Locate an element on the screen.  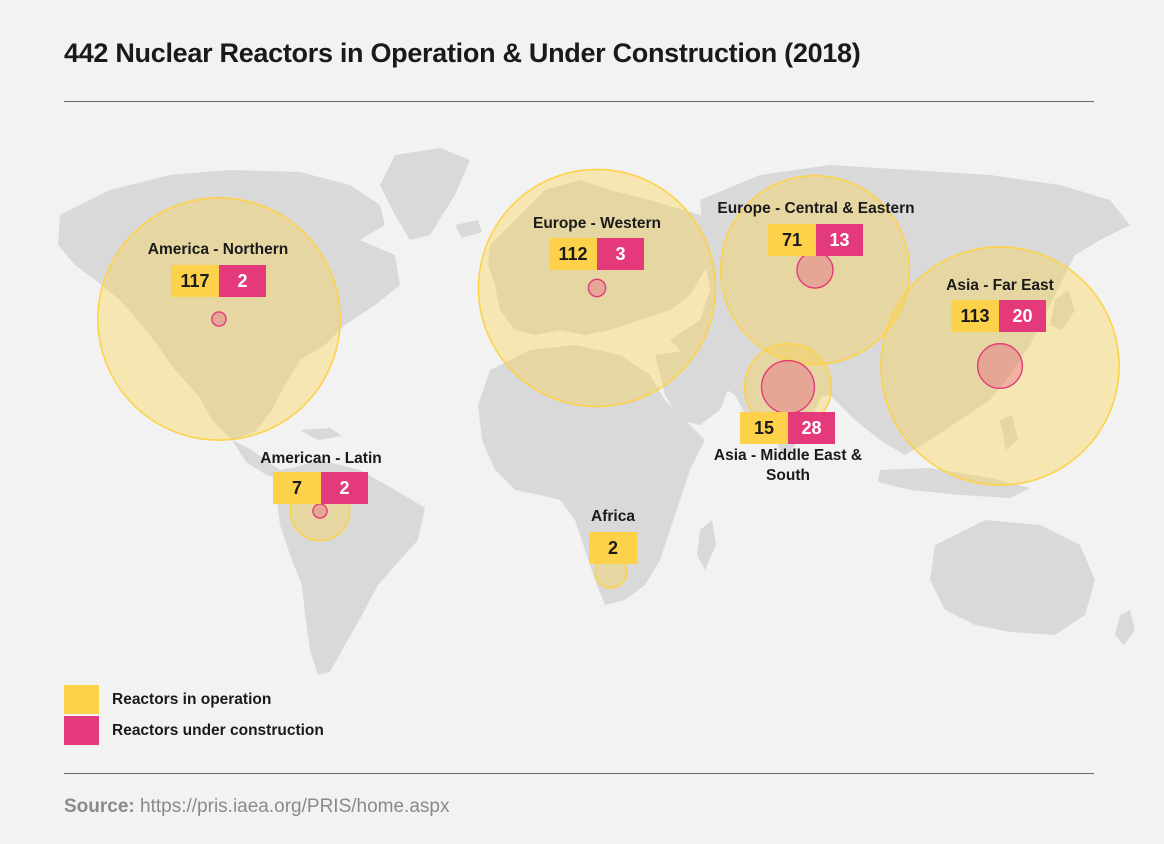
operation-count-europe_western: 112 is located at coordinates (573, 254).